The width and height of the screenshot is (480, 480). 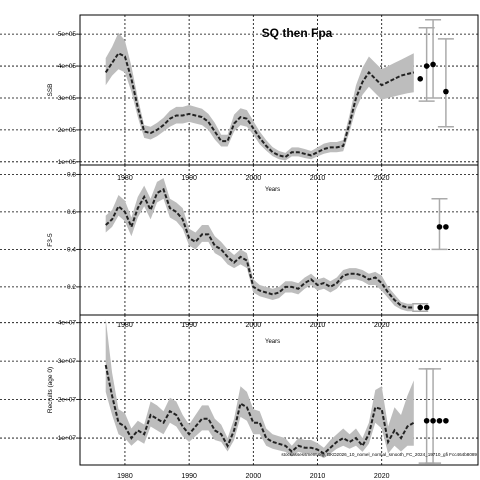 I want to click on chart-title: SQ then Fpa, so click(x=297, y=33).